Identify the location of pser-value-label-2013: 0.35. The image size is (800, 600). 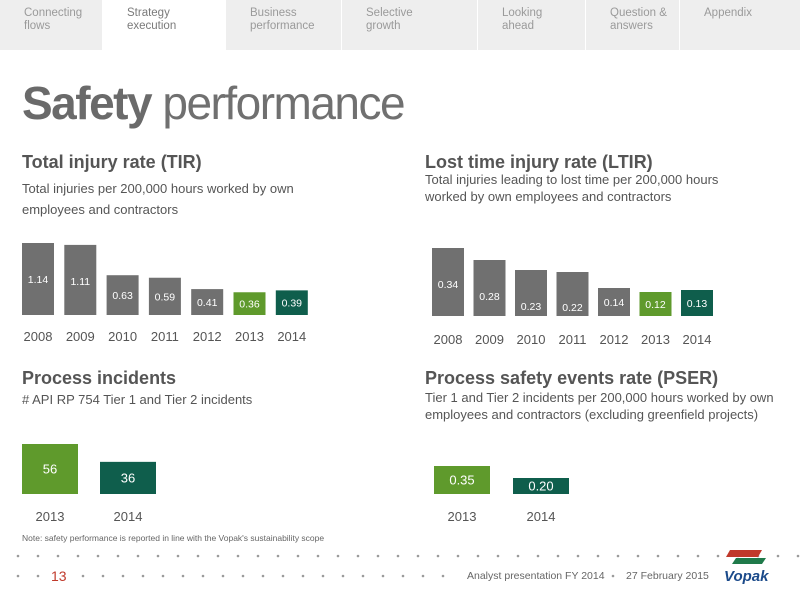
(461, 480).